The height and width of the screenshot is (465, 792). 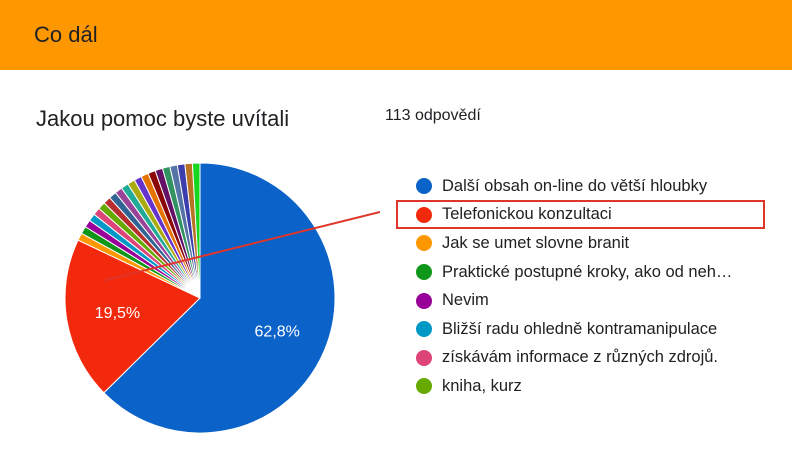 I want to click on slice-value-label: 62,8%, so click(x=277, y=331).